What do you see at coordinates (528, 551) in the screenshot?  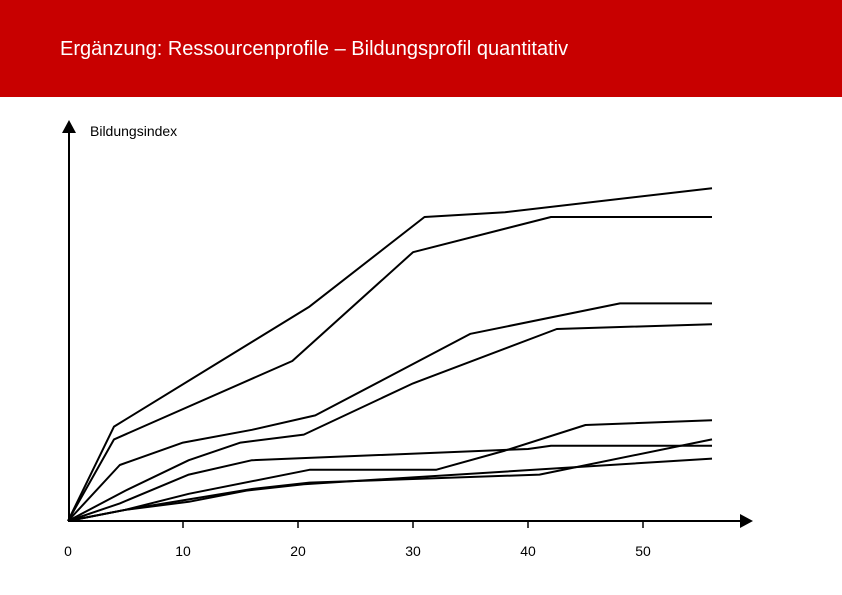 I see `x-tick-label: 40` at bounding box center [528, 551].